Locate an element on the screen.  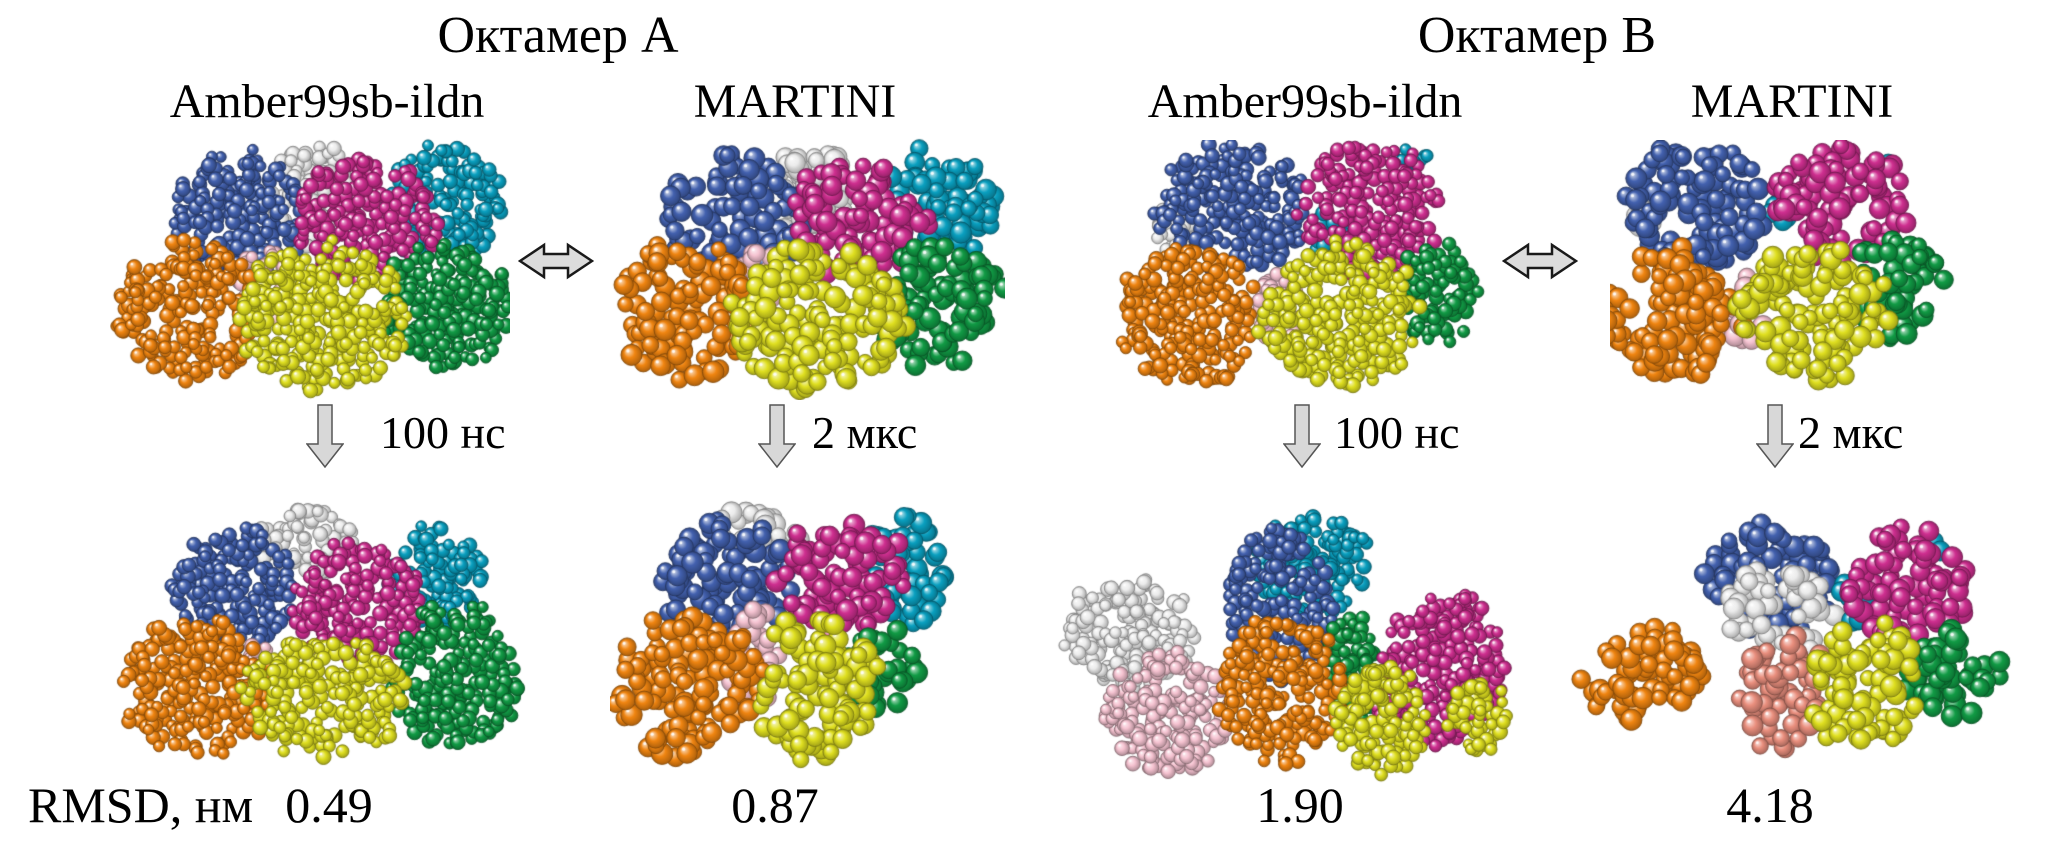
molecule-panel-octamer-b-martini-initial is located at coordinates (1830, 271).